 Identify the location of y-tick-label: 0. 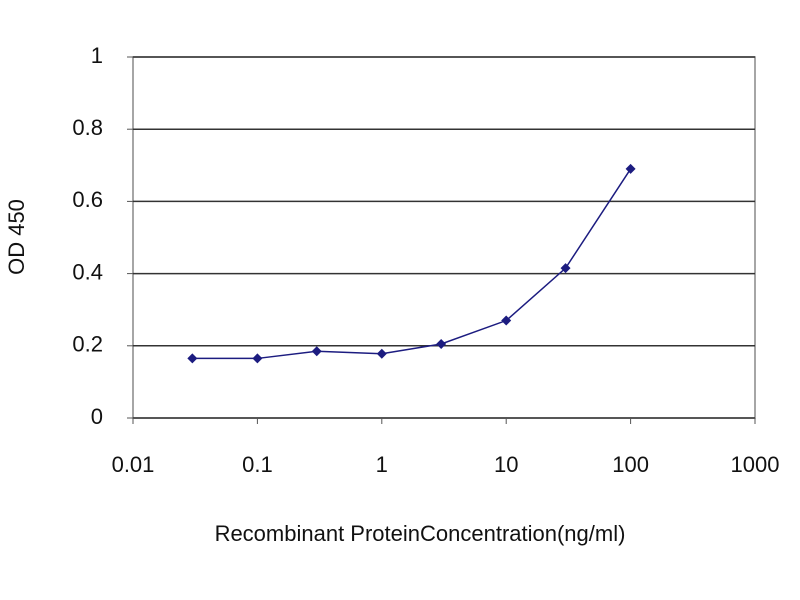
(97, 416).